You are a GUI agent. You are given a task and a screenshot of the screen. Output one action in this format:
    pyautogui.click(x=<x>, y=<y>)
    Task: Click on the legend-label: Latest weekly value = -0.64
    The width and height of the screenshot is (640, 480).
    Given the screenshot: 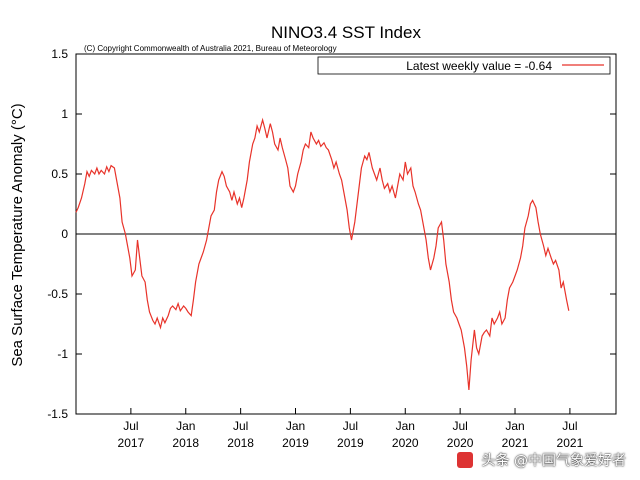 What is the action you would take?
    pyautogui.click(x=479, y=66)
    